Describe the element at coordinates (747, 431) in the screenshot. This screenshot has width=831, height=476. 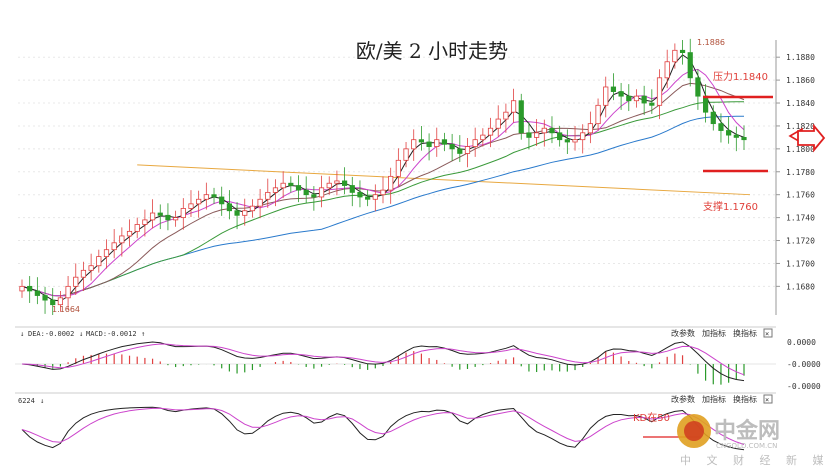
I see `watermark-brand: 中金网` at that location.